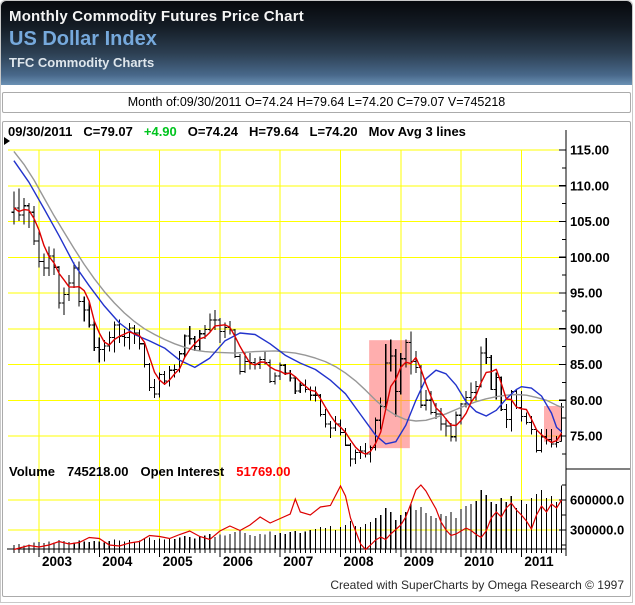 This screenshot has height=605, width=635. Describe the element at coordinates (597, 530) in the screenshot. I see `volume-tick-label: 300000.0` at that location.